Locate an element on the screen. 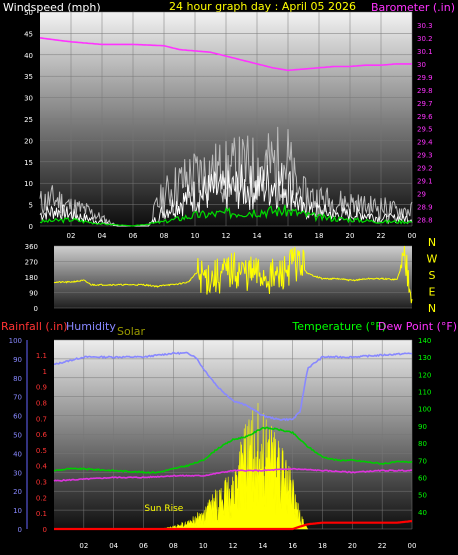 This screenshot has height=555, width=458. temperature-line is located at coordinates (233, 450).